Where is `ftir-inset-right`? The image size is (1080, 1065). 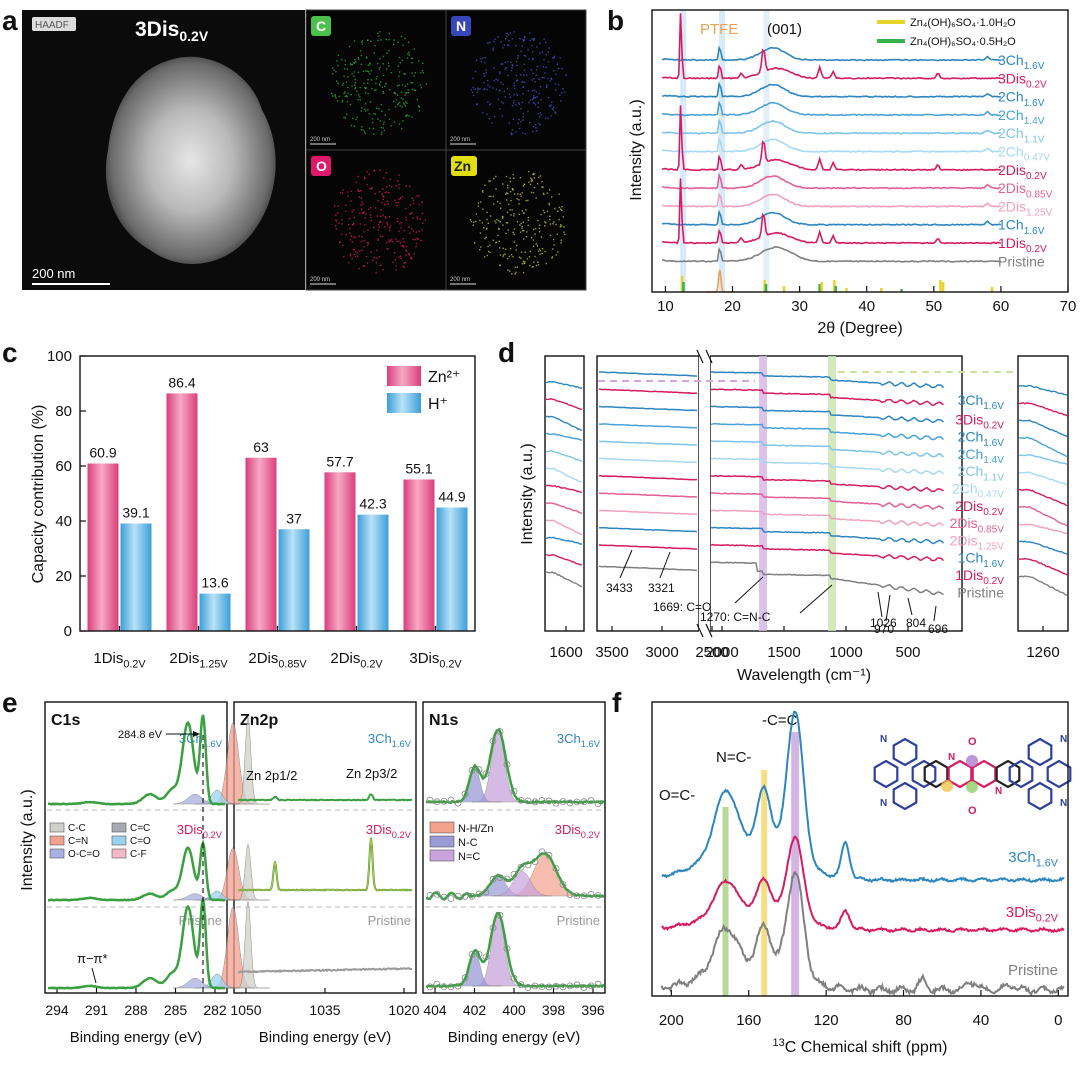 ftir-inset-right is located at coordinates (1043, 428).